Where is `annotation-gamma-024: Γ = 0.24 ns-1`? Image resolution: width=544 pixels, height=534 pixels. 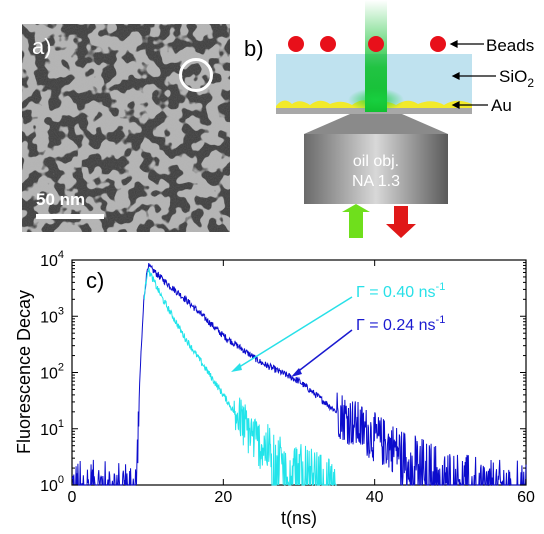 annotation-gamma-024: Γ = 0.24 ns-1 is located at coordinates (400, 324).